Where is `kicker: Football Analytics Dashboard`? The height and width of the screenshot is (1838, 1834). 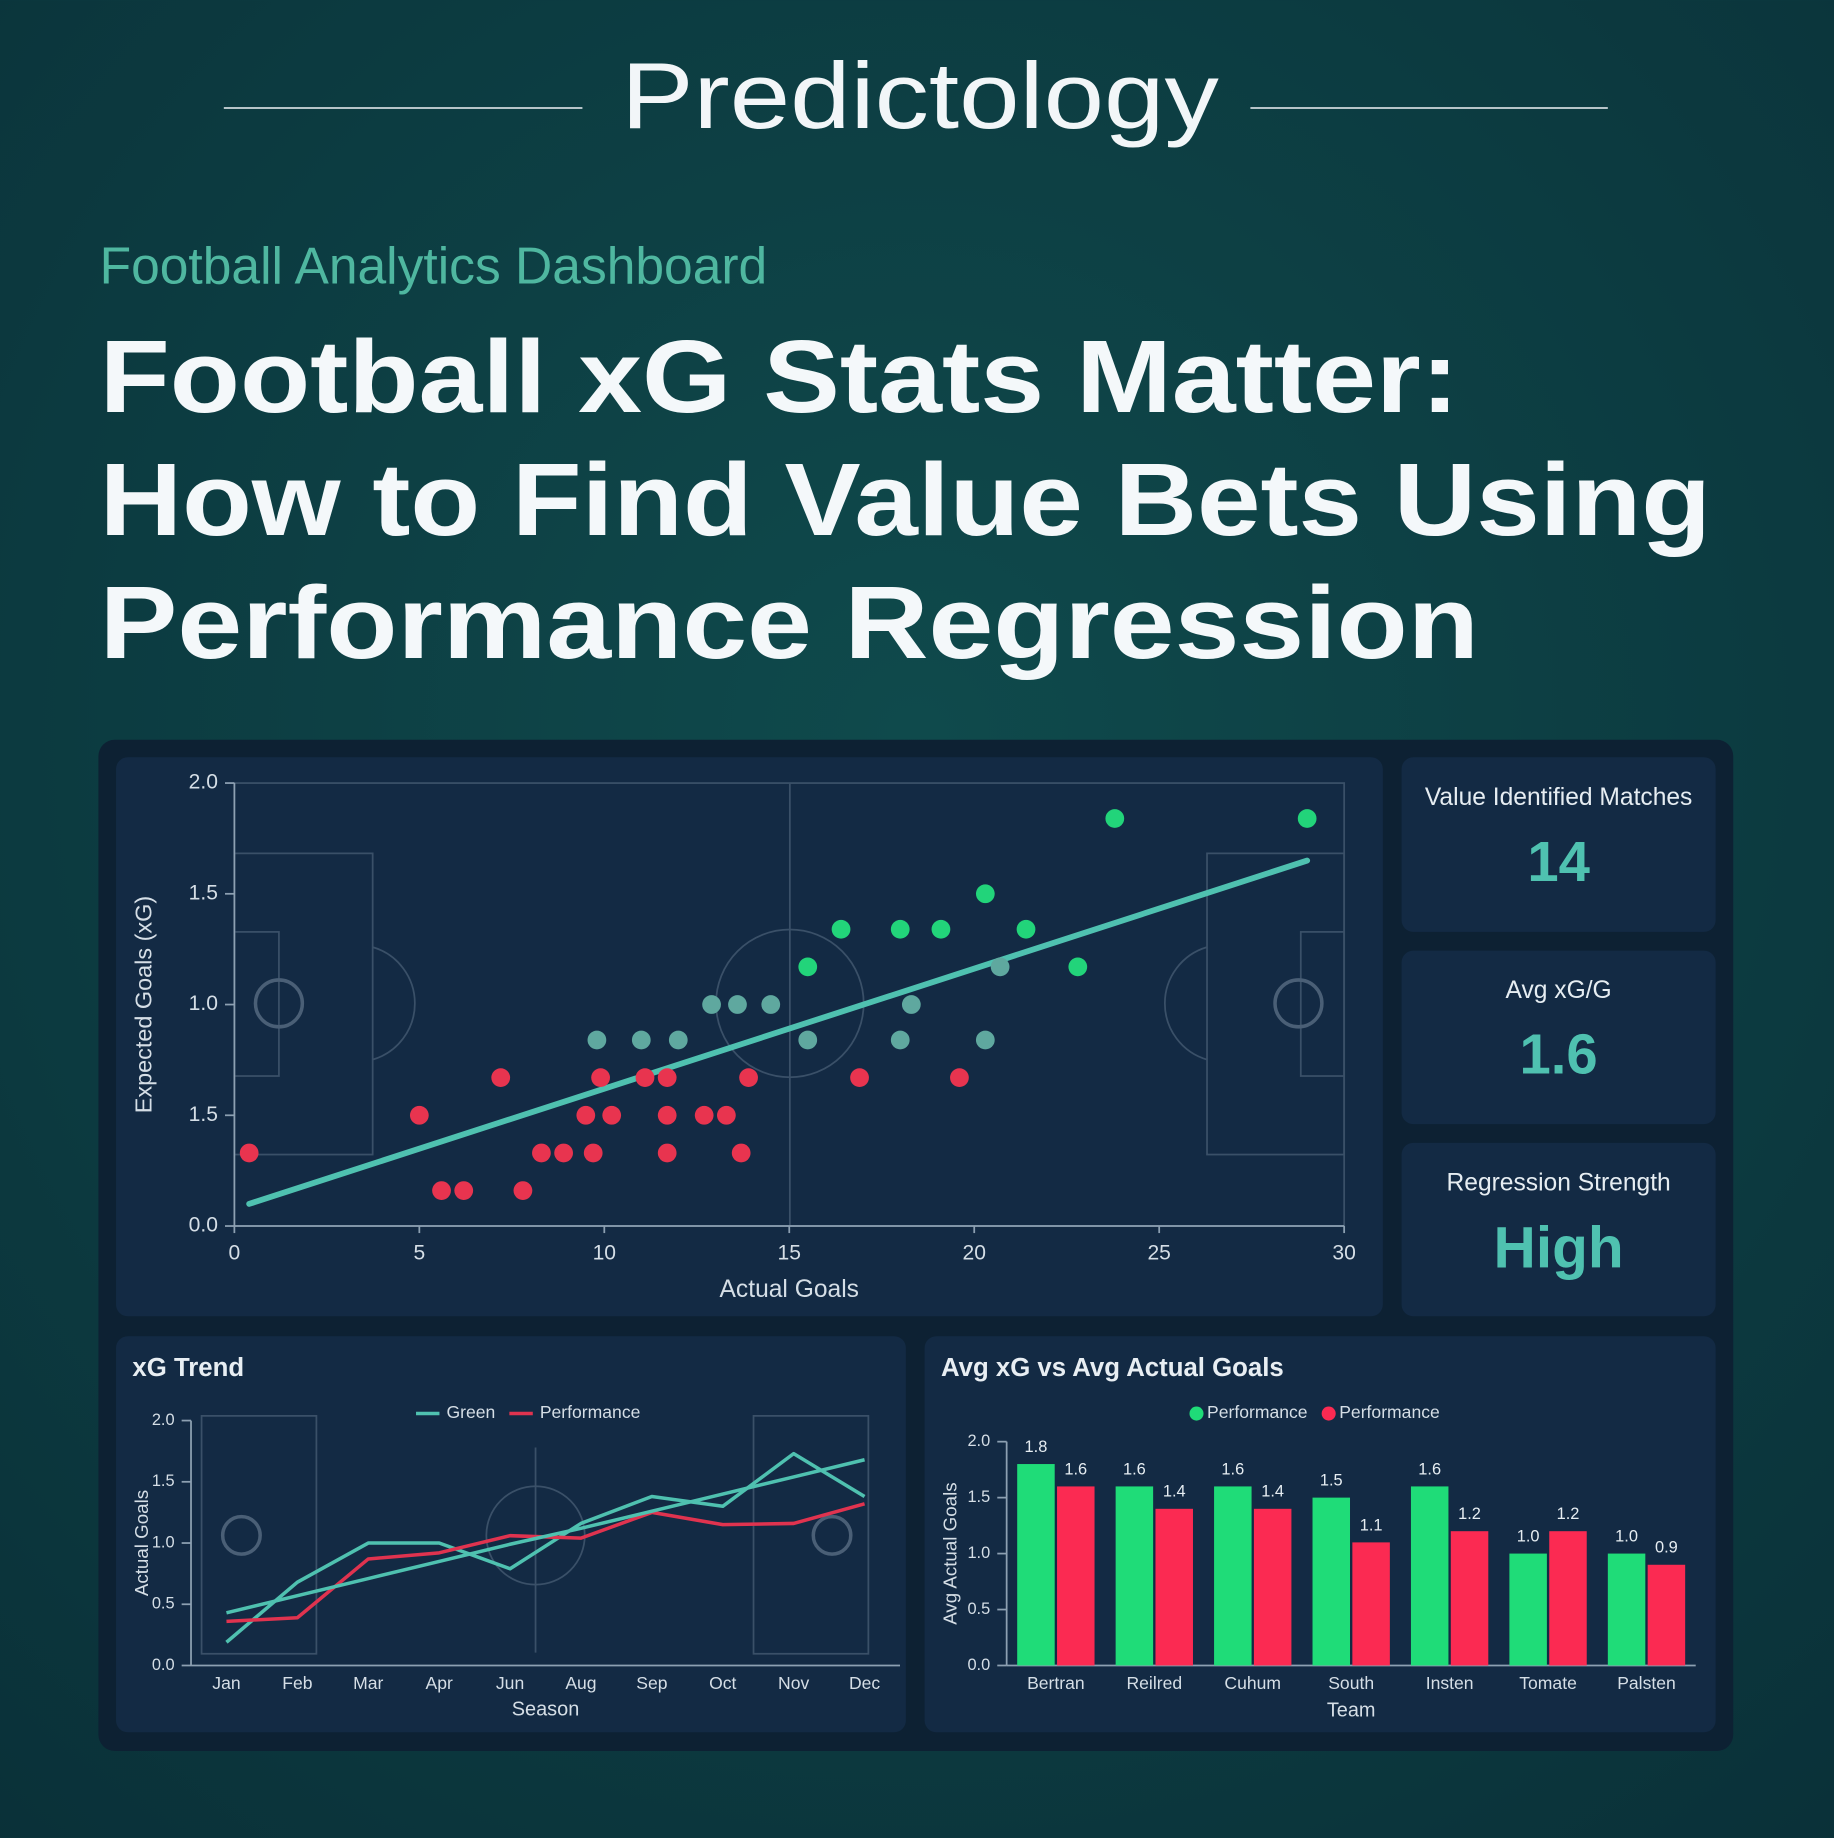 kicker: Football Analytics Dashboard is located at coordinates (434, 265).